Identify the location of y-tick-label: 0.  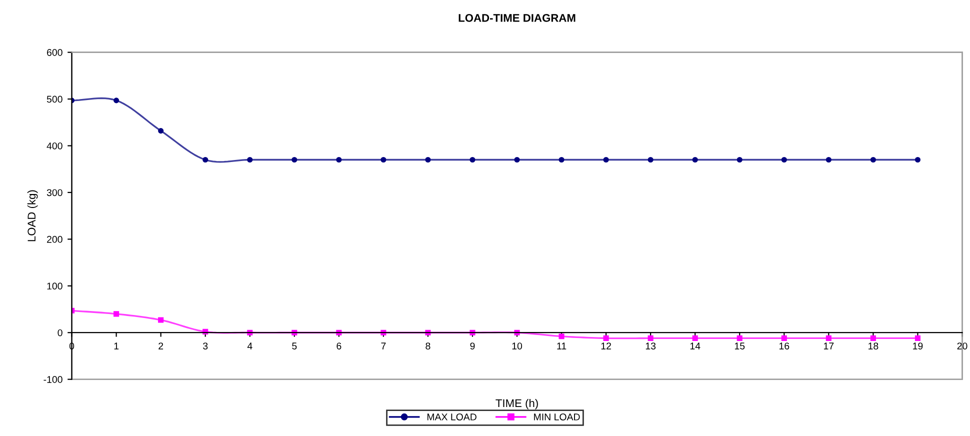
(60, 332).